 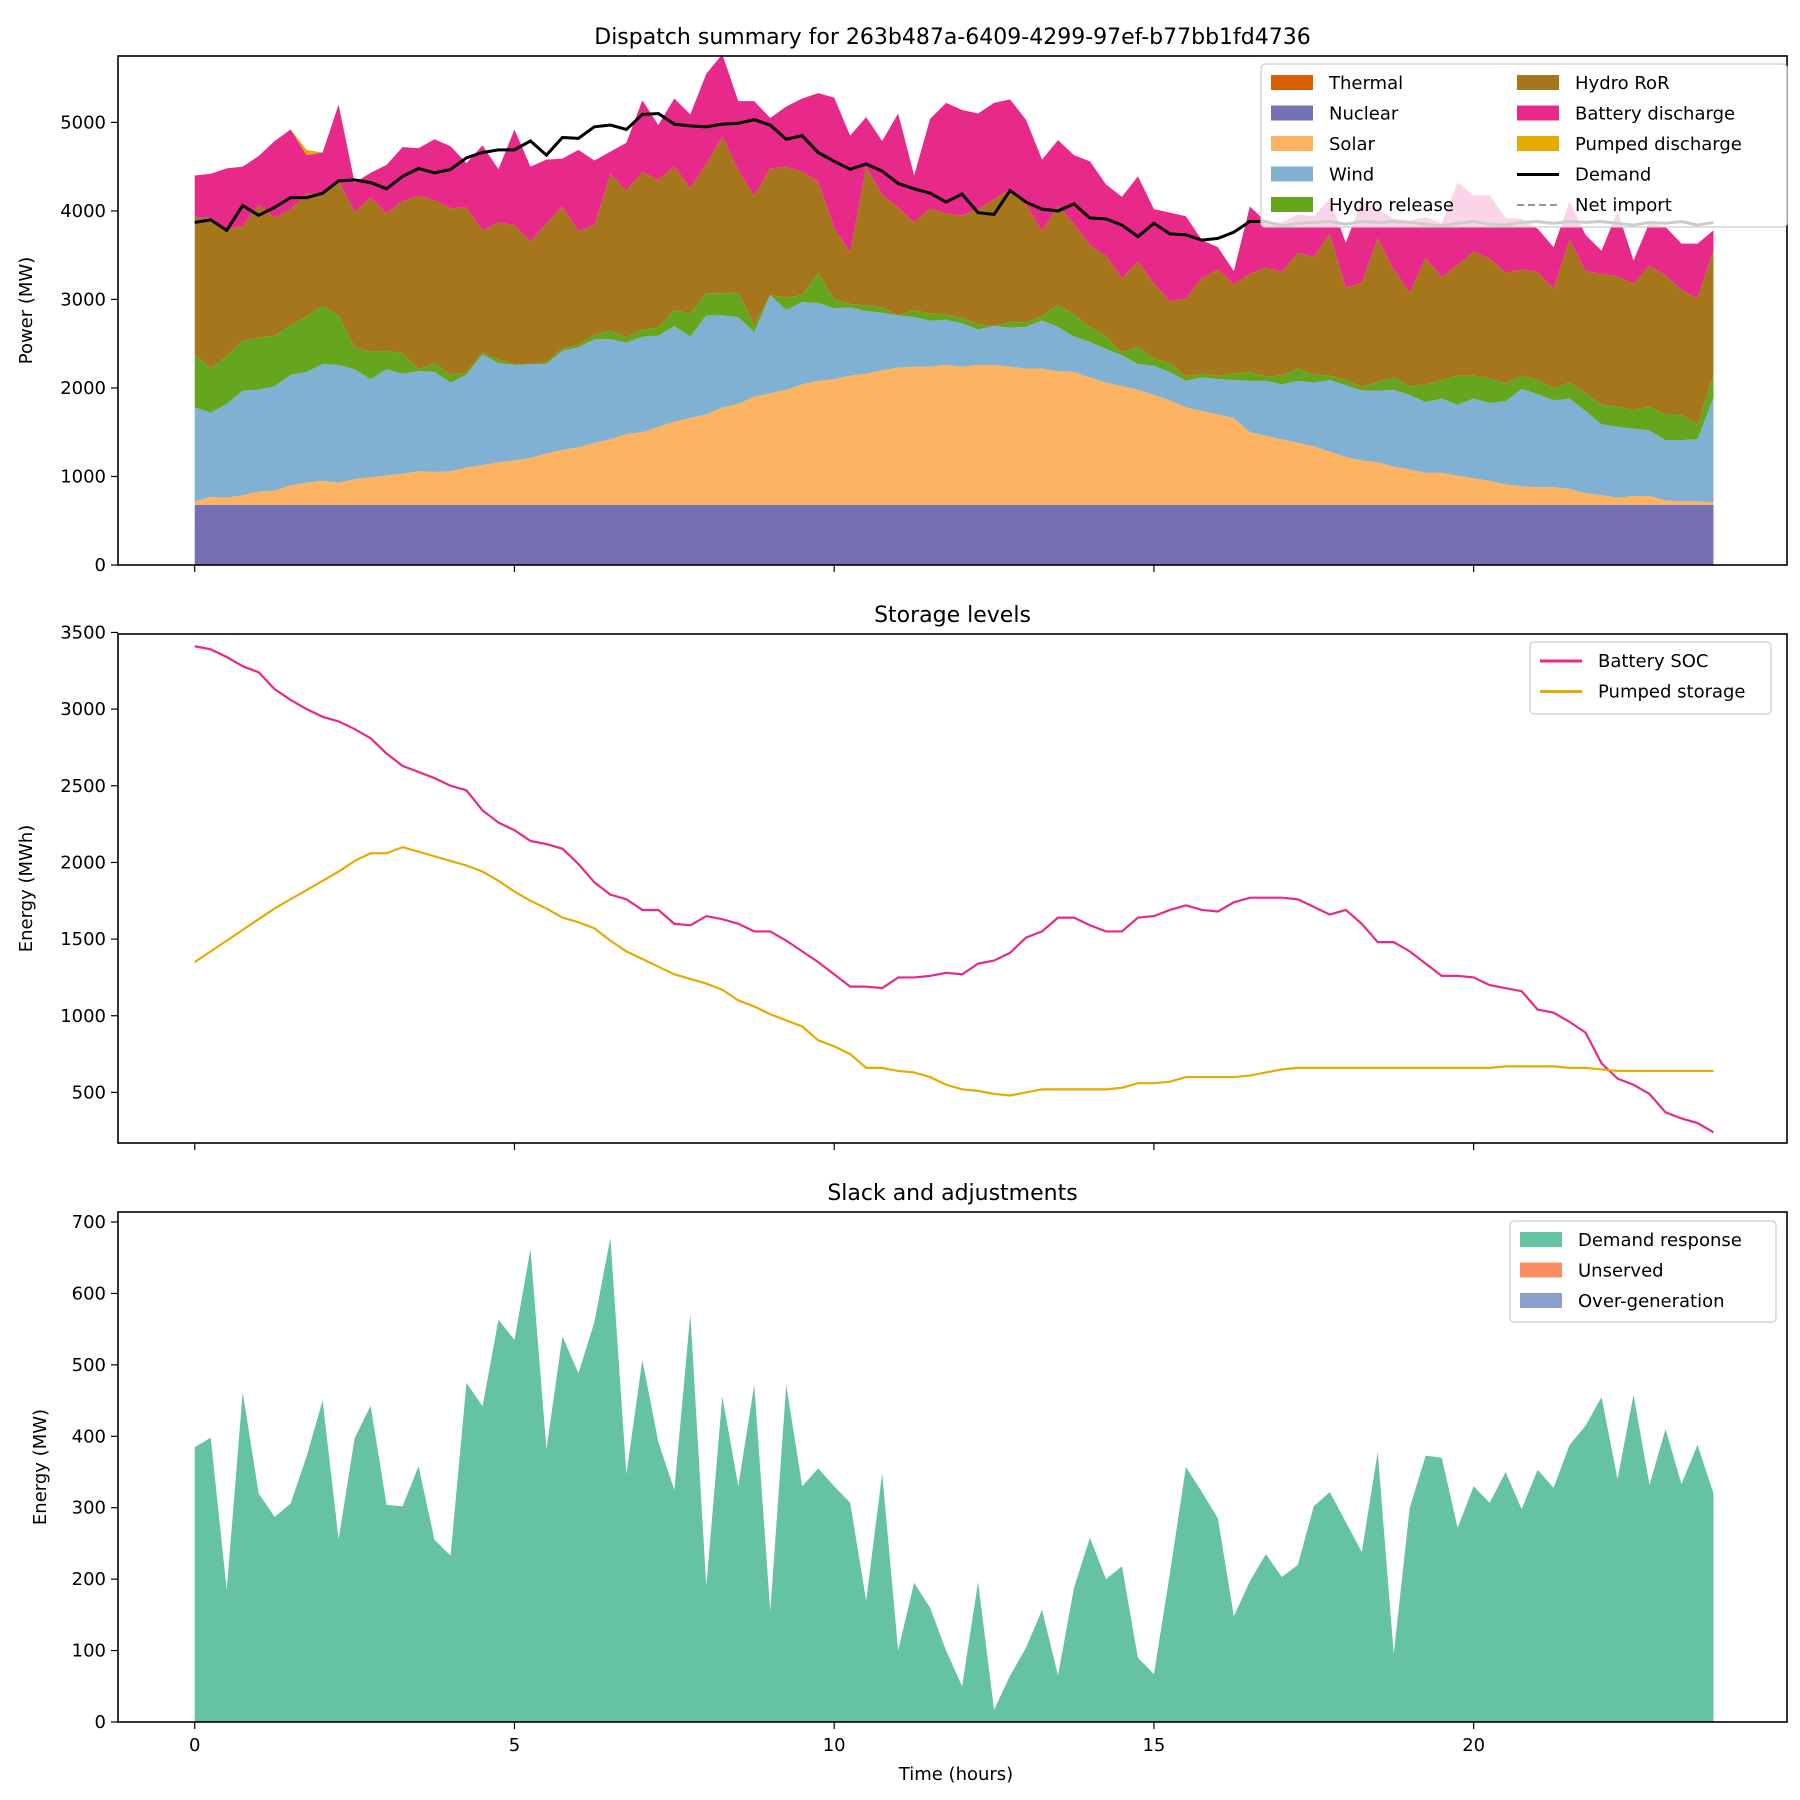 I want to click on legend-swatch-hydro-ror, so click(x=1538, y=82).